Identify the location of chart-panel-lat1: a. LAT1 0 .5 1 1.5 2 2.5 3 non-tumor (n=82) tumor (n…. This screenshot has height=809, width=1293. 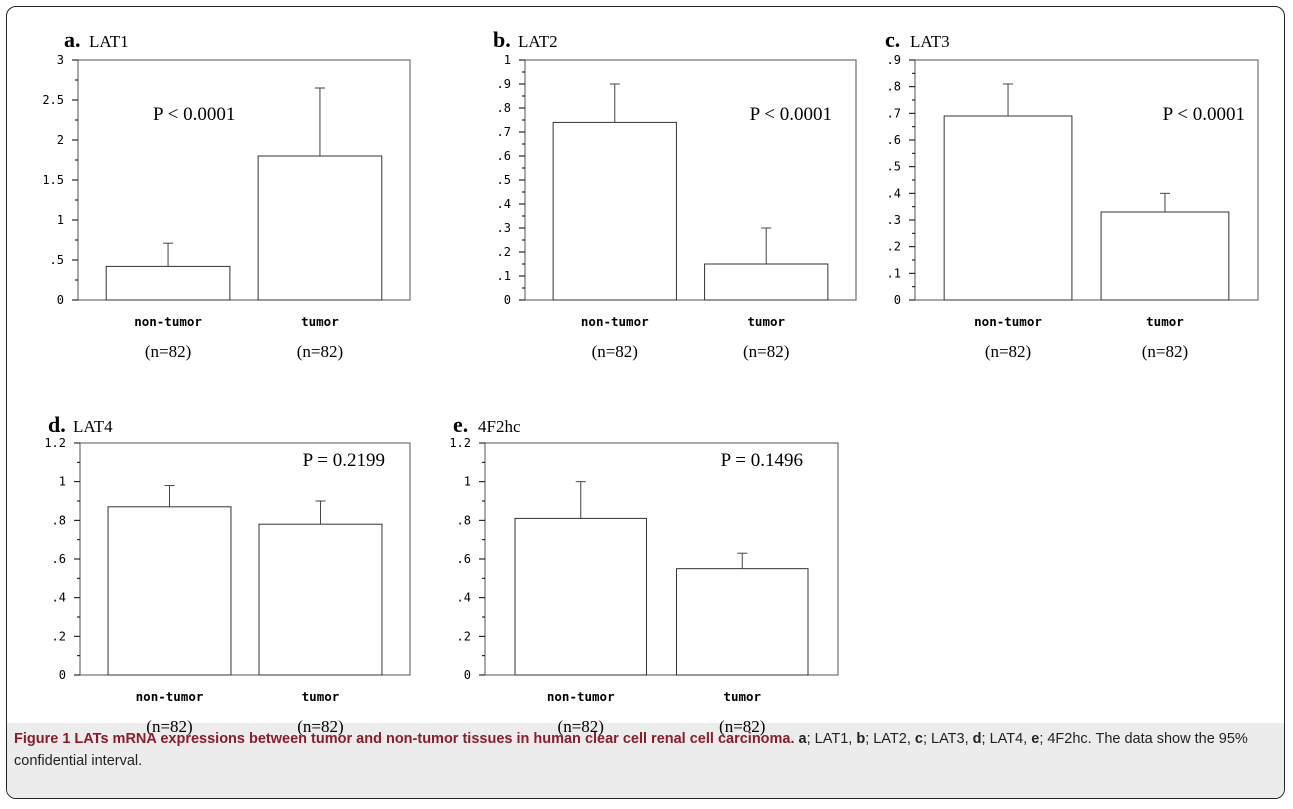
(226, 194).